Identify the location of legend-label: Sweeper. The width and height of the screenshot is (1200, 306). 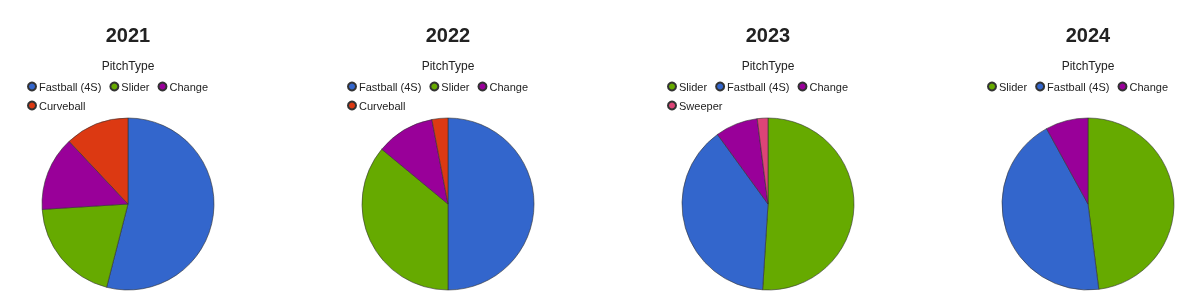
(701, 105).